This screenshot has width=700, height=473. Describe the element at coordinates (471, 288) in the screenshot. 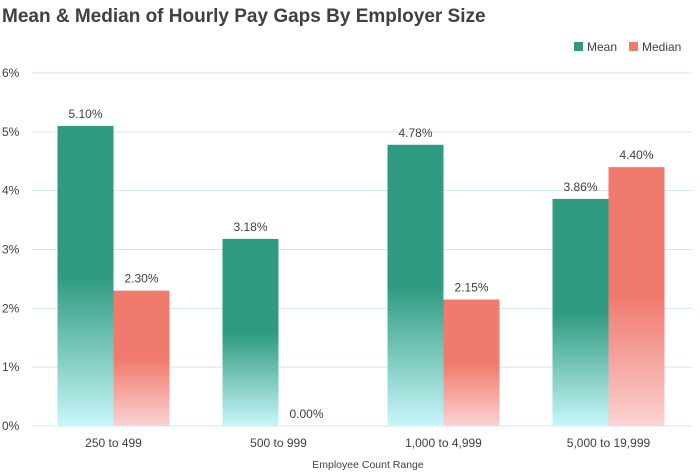

I see `data-label: 2.15%` at that location.